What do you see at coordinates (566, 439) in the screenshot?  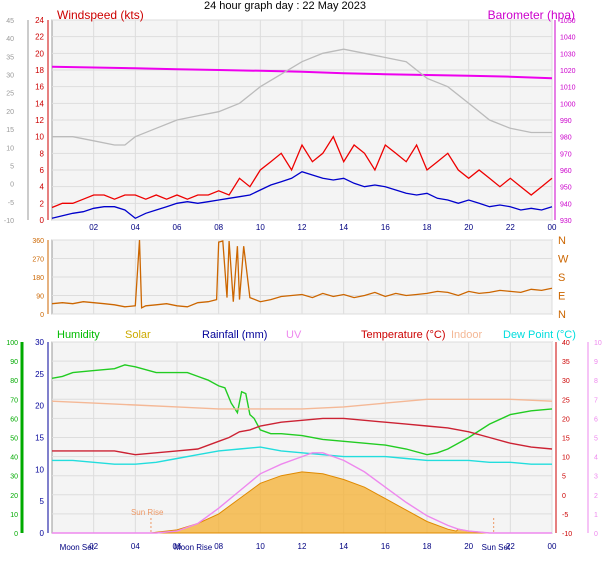 I see `temperature-tick: 15` at bounding box center [566, 439].